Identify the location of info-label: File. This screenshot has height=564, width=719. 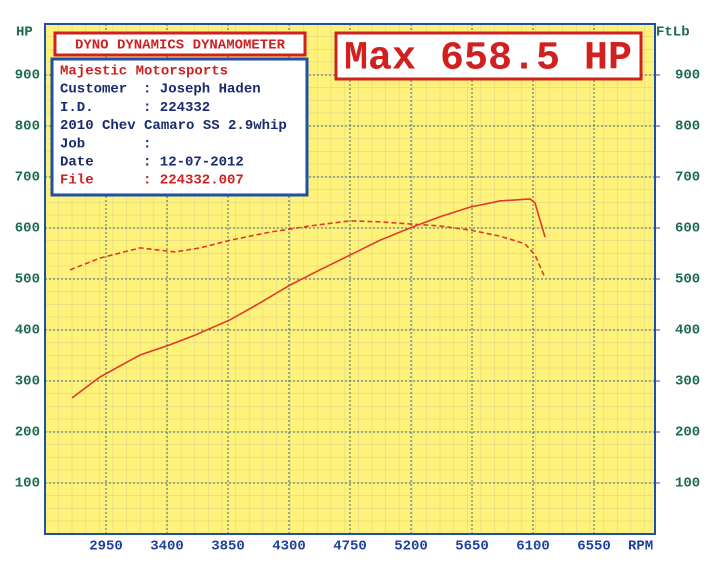
(77, 181).